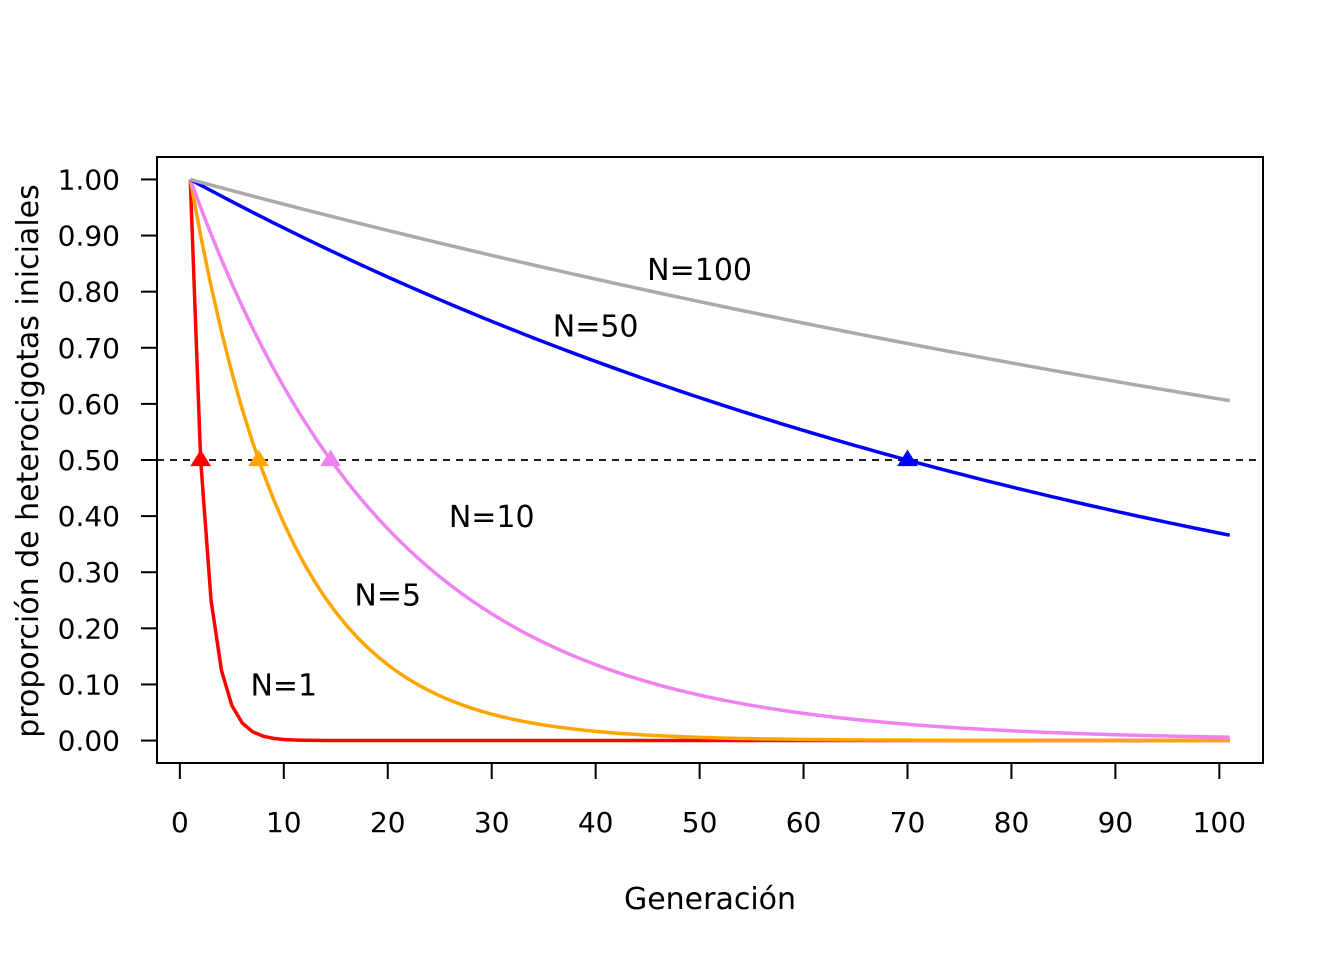 The width and height of the screenshot is (1344, 960). I want to click on series-label: N=5, so click(387, 596).